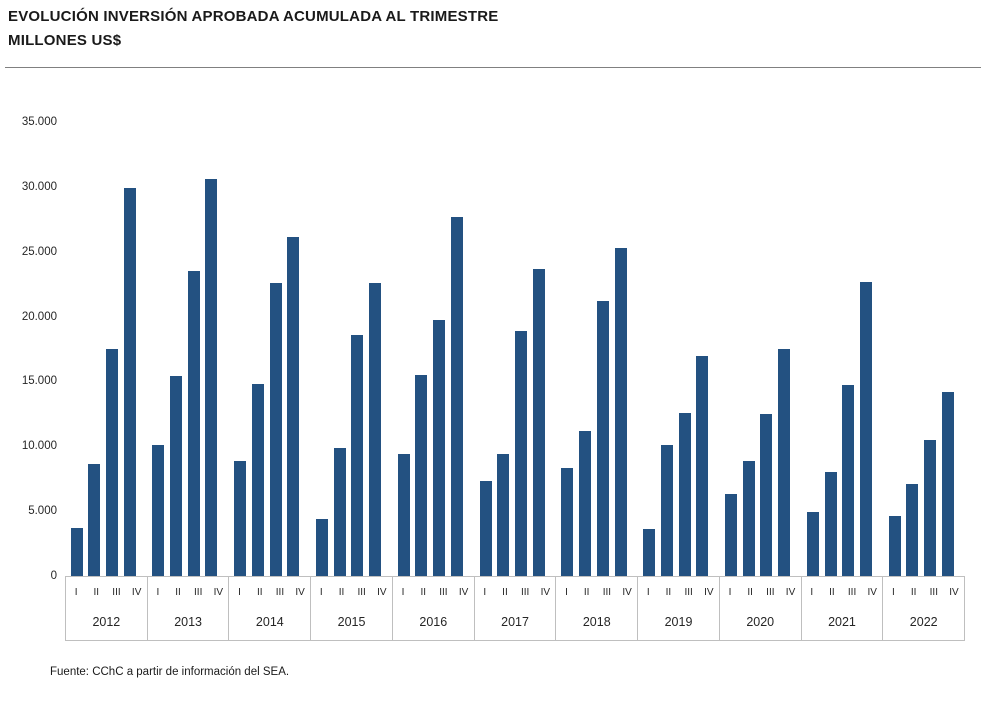  What do you see at coordinates (456, 396) in the screenshot?
I see `bar-2016-IV` at bounding box center [456, 396].